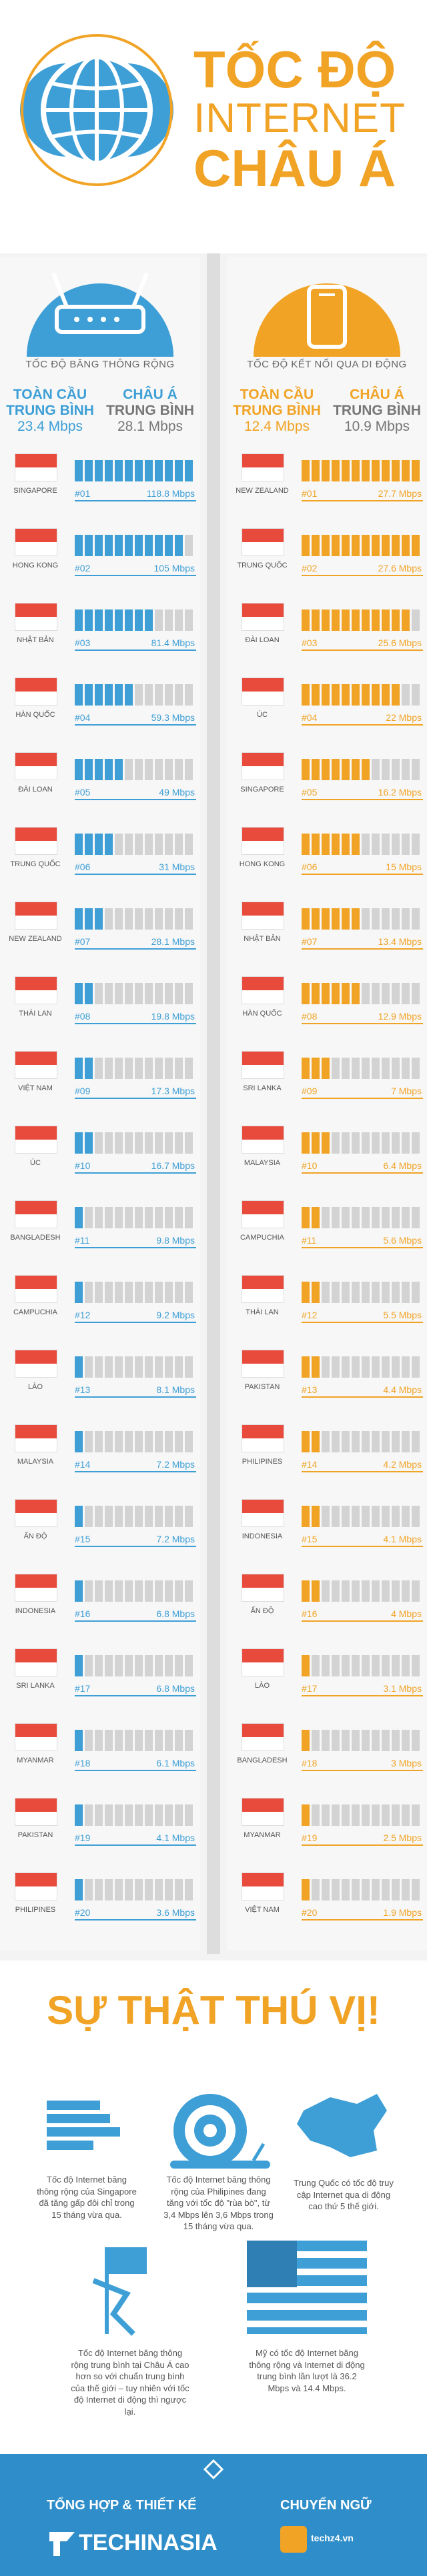 This screenshot has width=427, height=2576. What do you see at coordinates (310, 1464) in the screenshot?
I see `rank-label: #14` at bounding box center [310, 1464].